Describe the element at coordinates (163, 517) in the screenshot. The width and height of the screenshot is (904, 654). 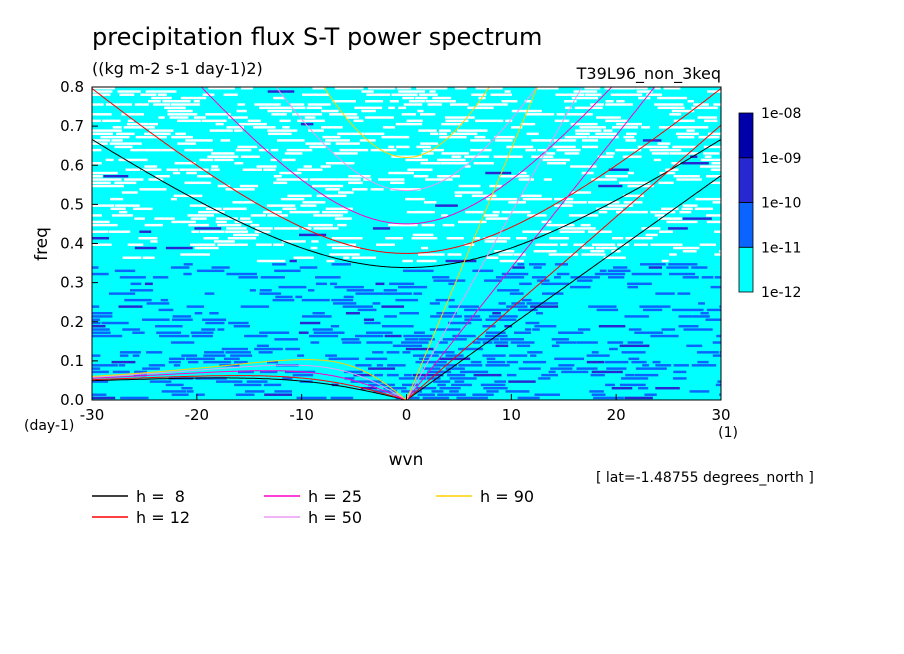
I see `legend-label: h = 12` at that location.